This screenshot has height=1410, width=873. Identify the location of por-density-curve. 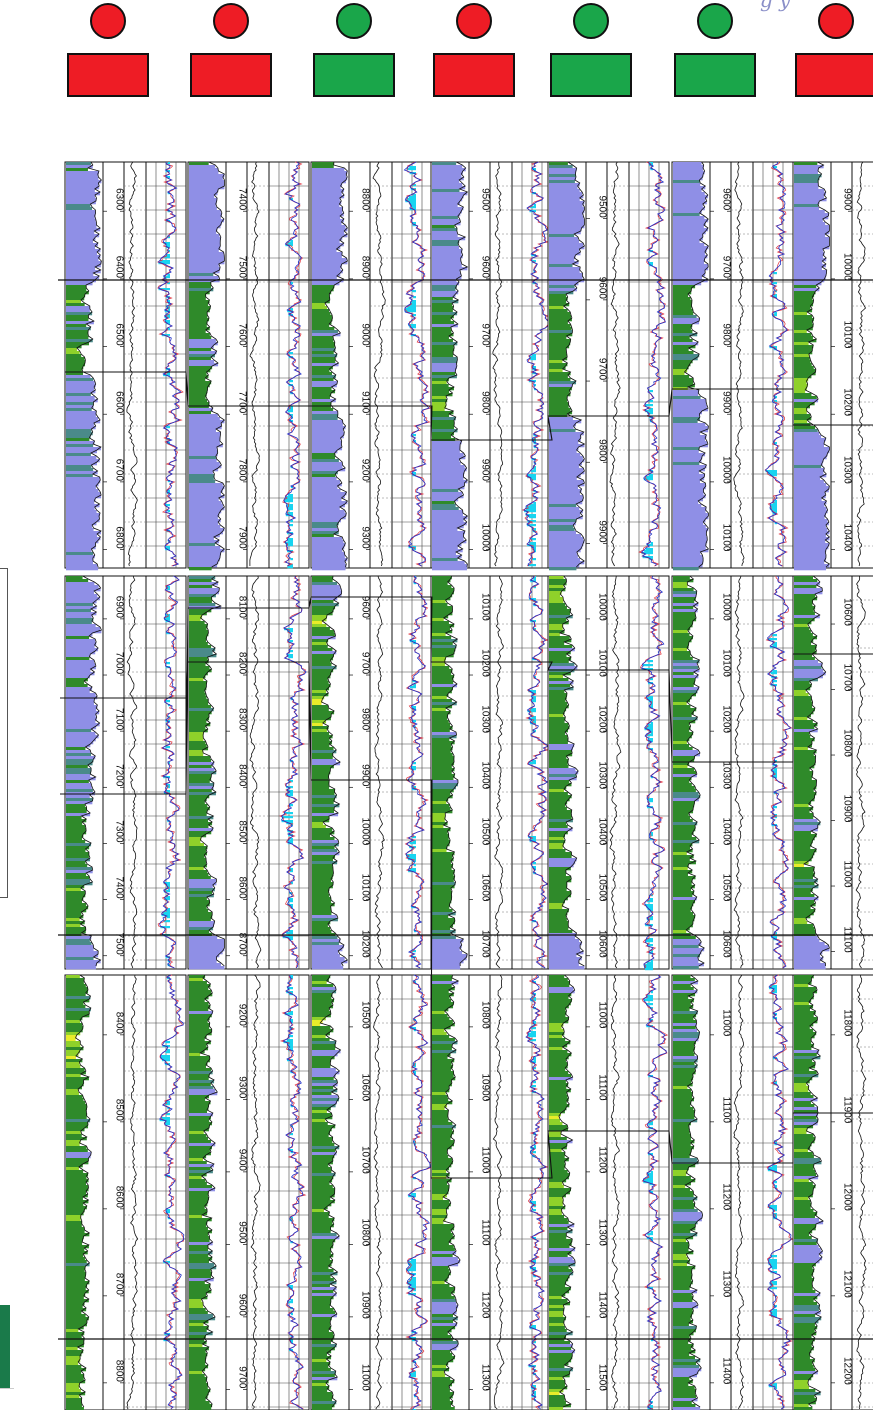
(652, 772).